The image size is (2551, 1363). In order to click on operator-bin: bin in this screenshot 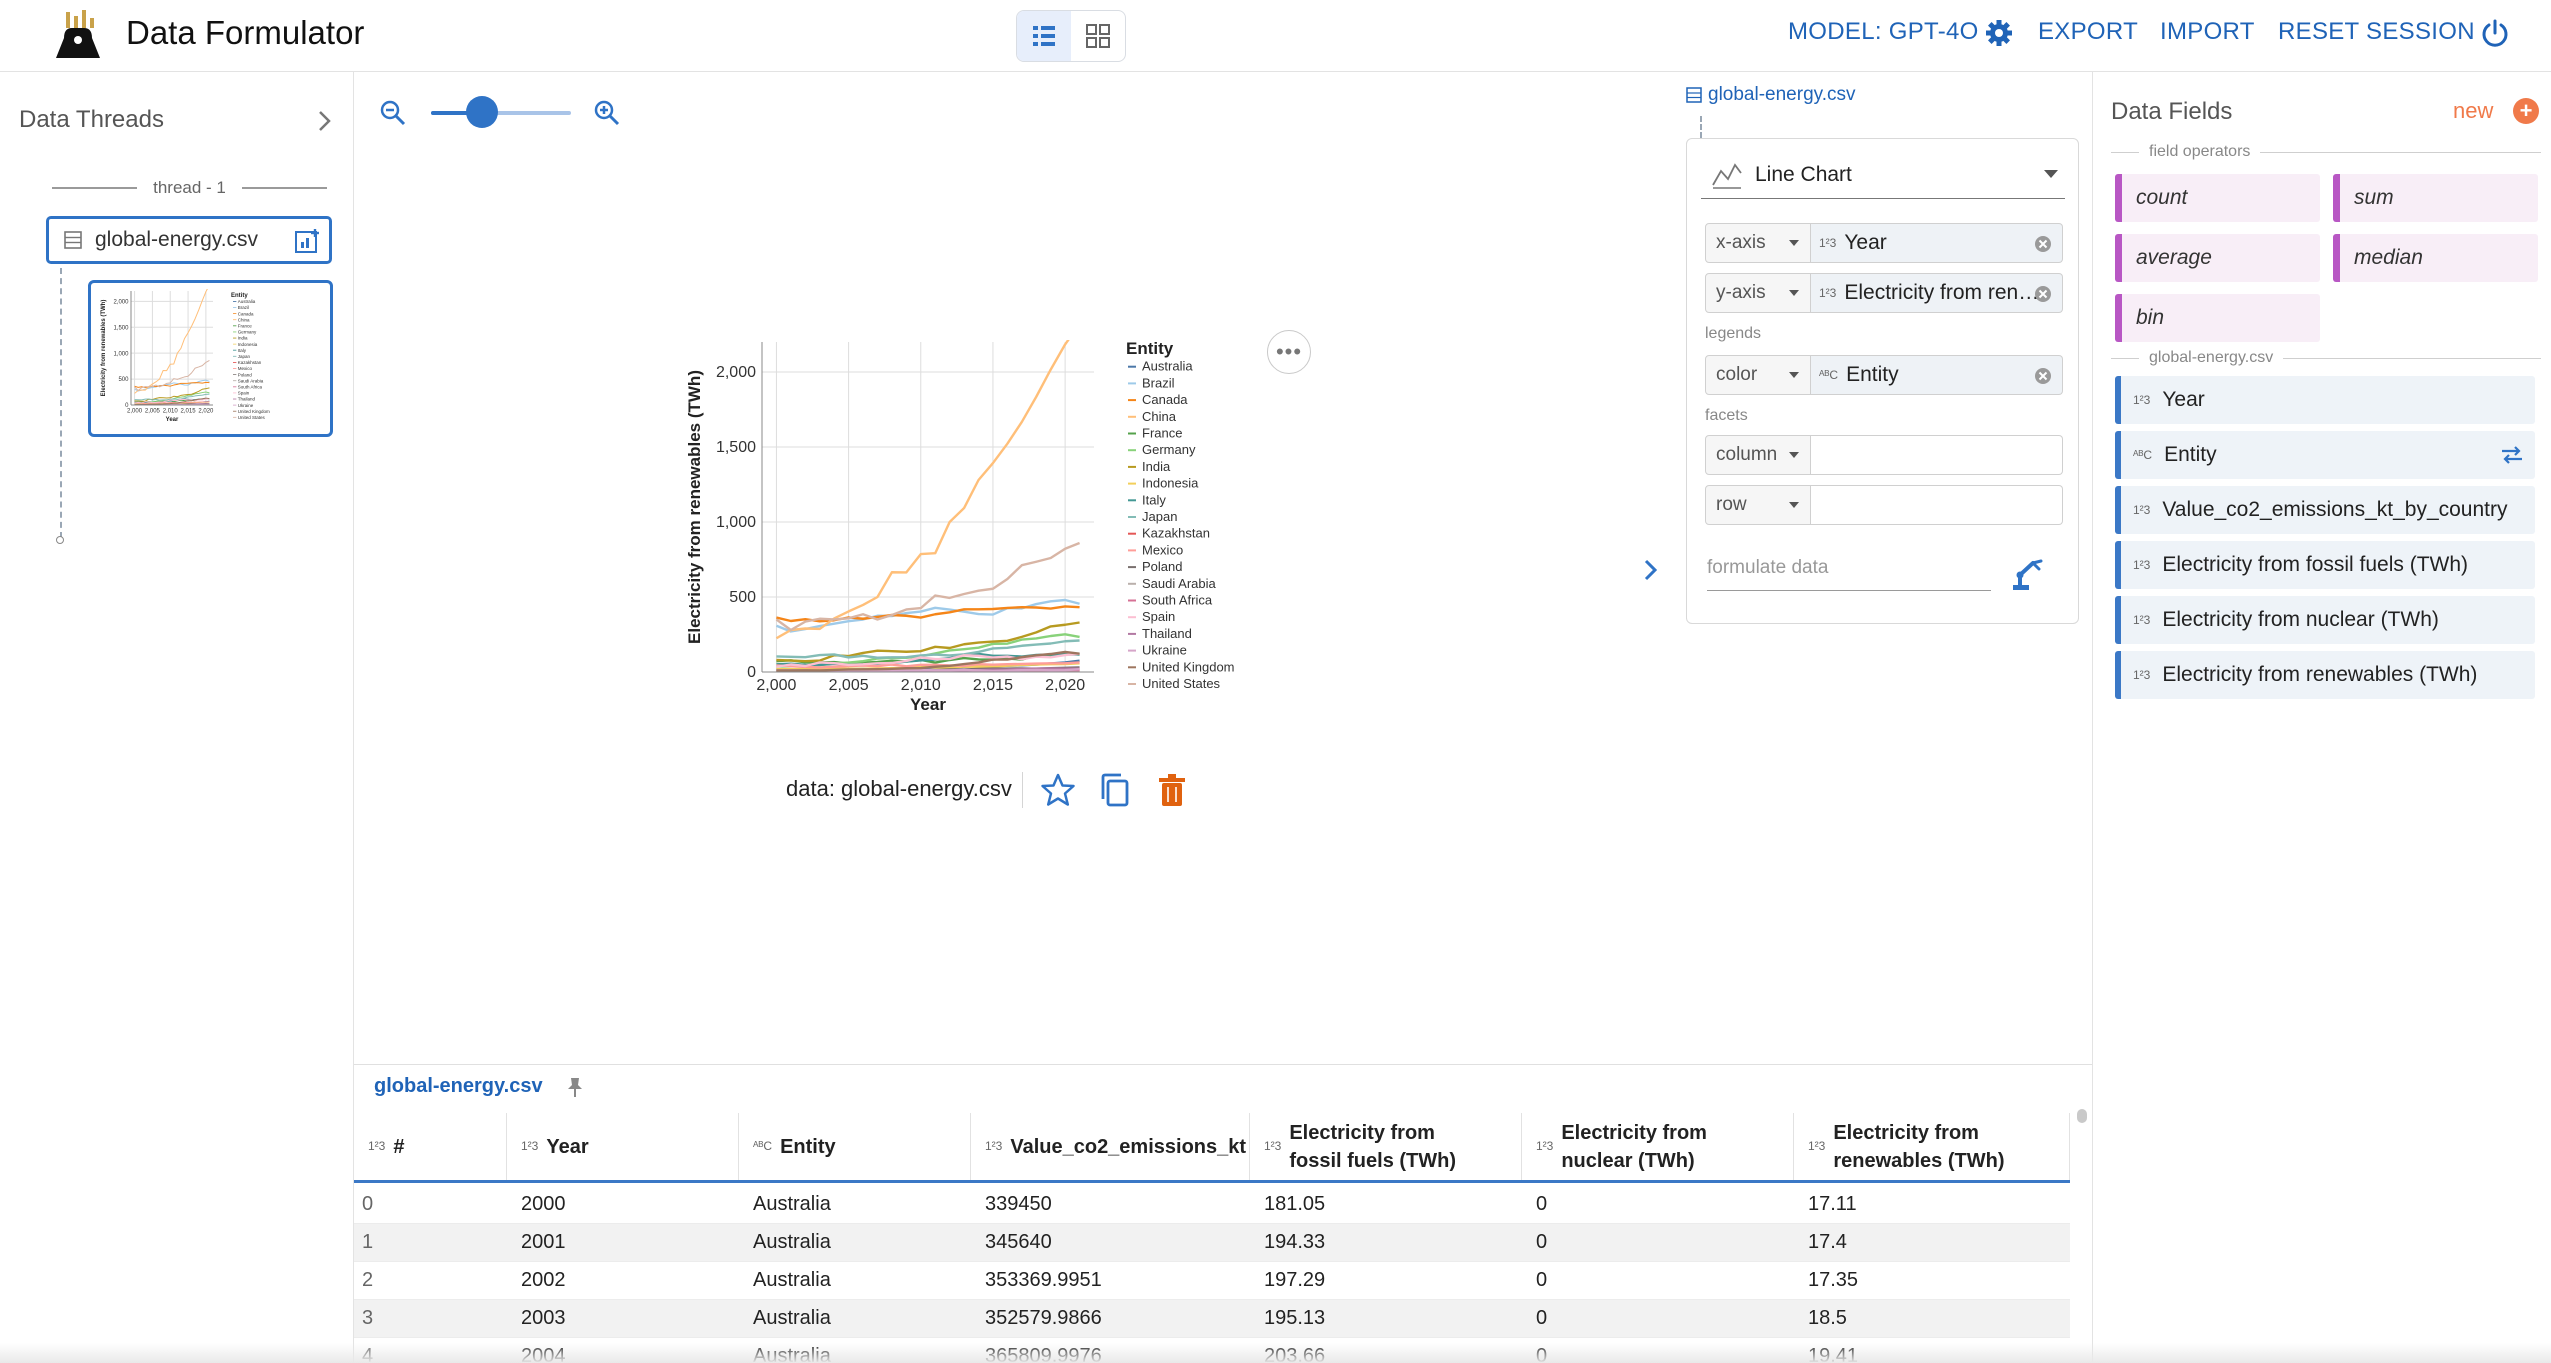, I will do `click(2217, 318)`.